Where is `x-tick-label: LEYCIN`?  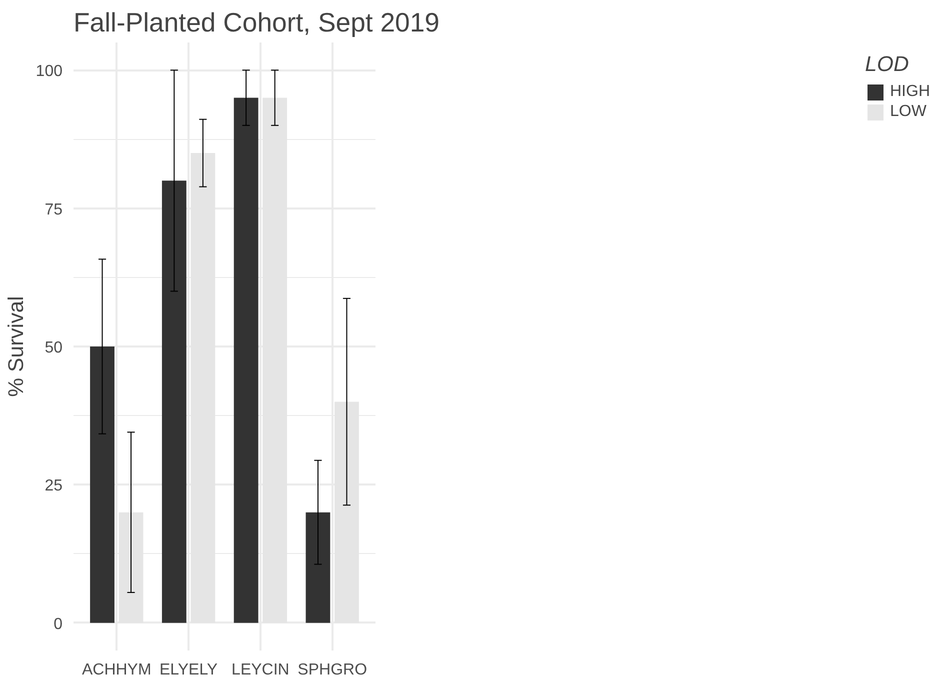 x-tick-label: LEYCIN is located at coordinates (261, 670).